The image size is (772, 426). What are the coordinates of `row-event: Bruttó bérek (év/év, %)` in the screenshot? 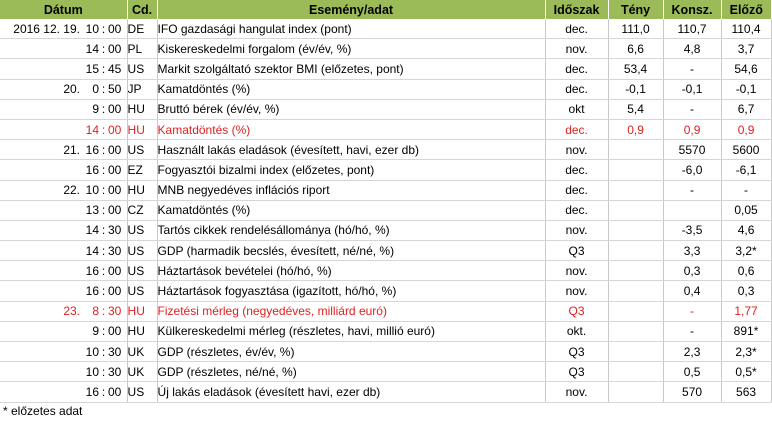 It's located at (351, 109).